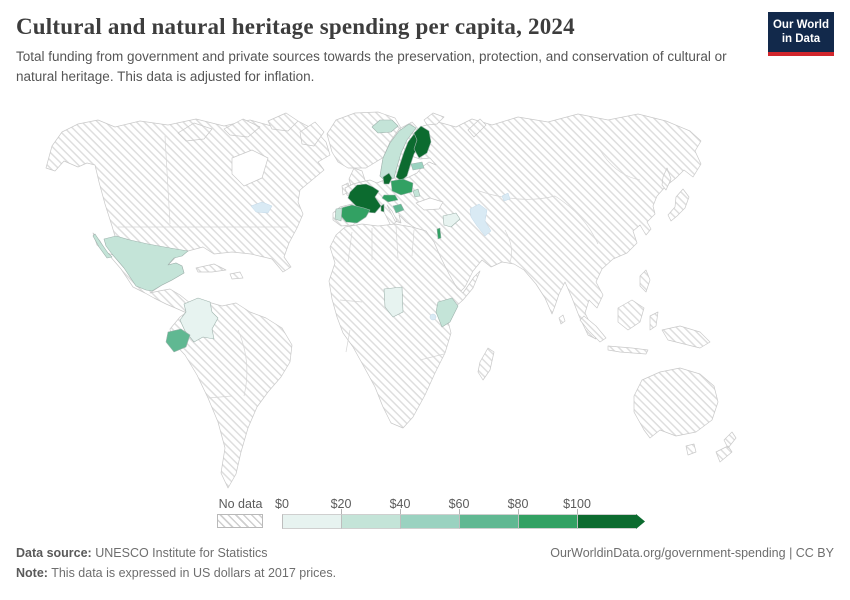 The height and width of the screenshot is (600, 850). I want to click on no-data-swatch, so click(240, 521).